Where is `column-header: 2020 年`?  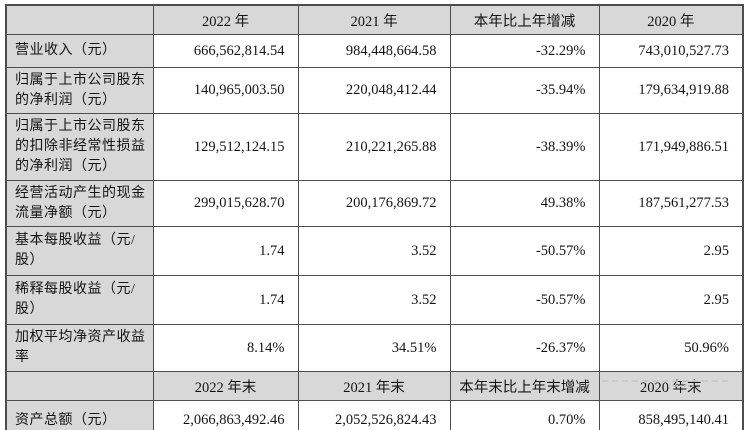 column-header: 2020 年 is located at coordinates (671, 19).